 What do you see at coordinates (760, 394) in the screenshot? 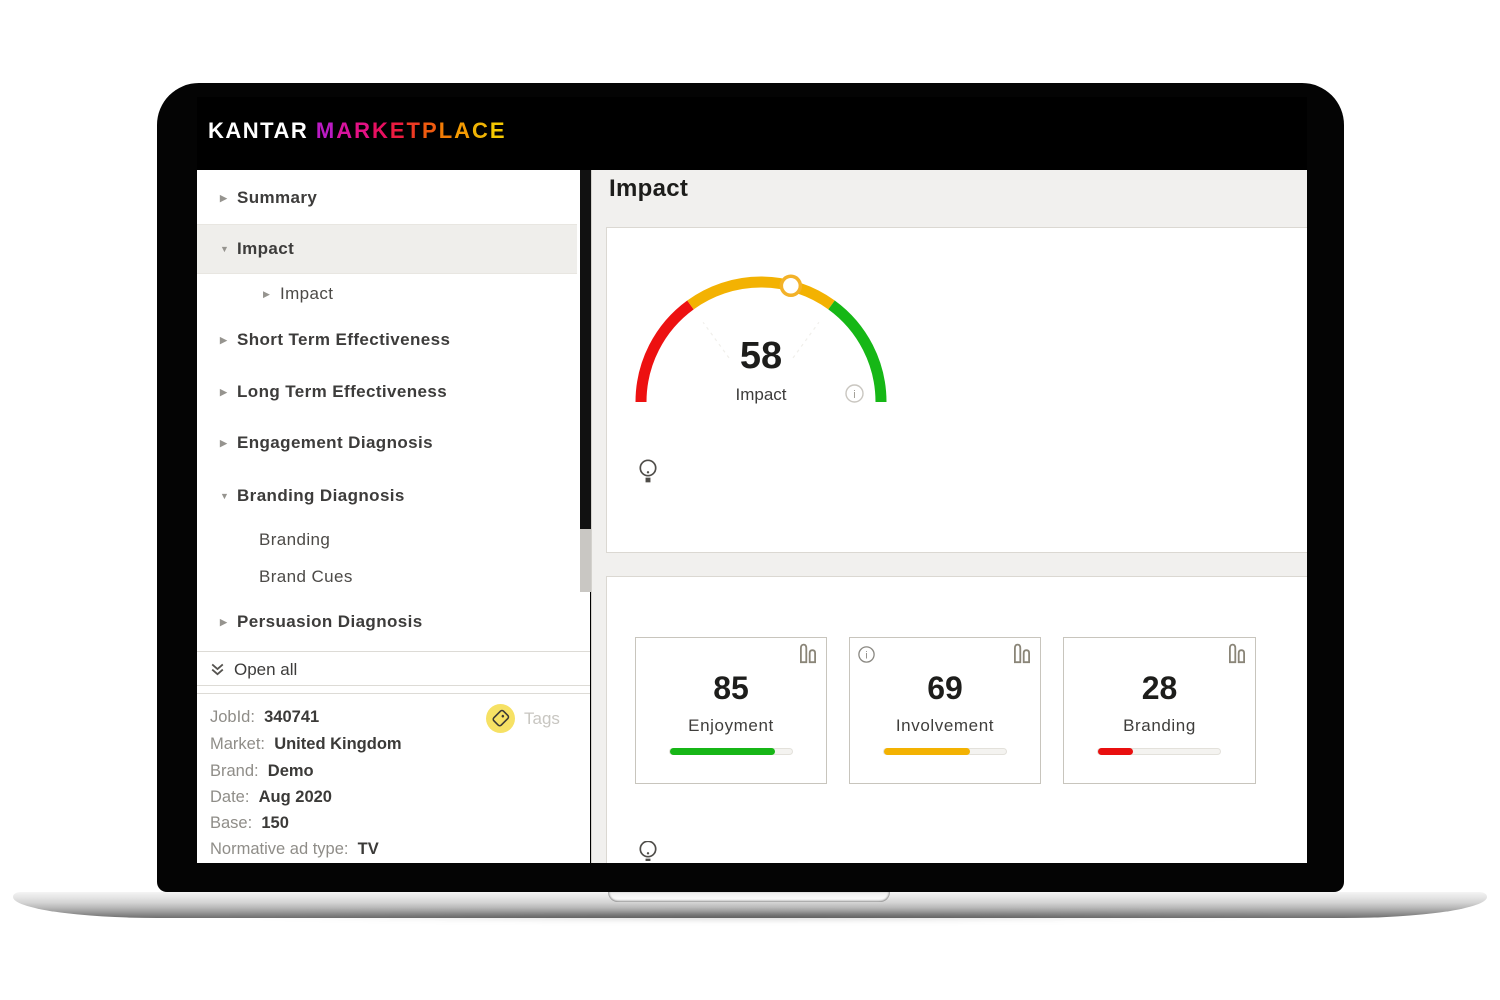
I see `svg-text: Impact` at bounding box center [760, 394].